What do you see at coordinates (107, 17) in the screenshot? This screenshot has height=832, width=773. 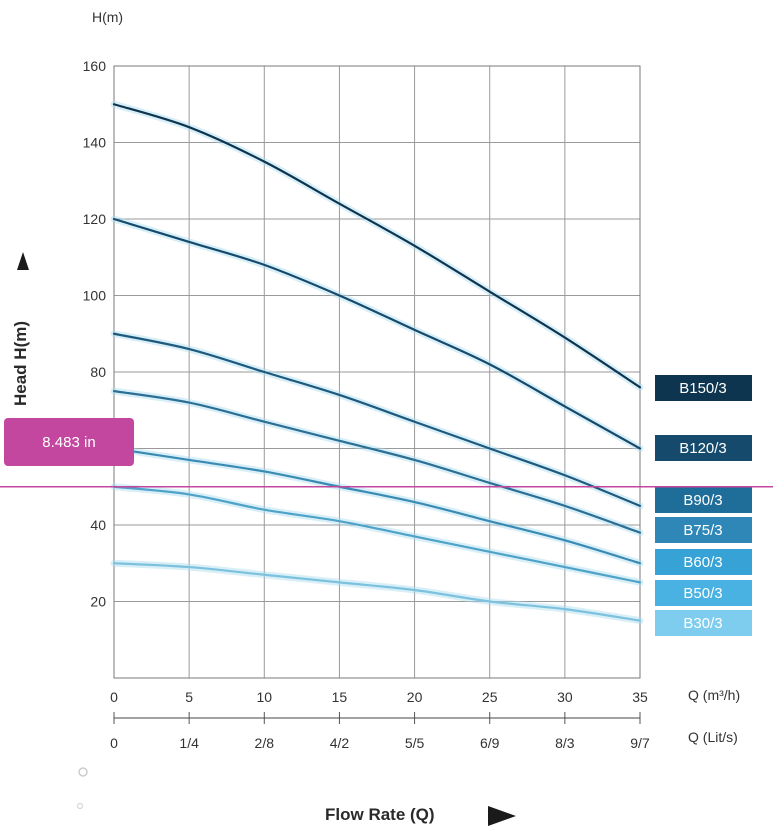 I see `y-axis-unit-label: H(m)` at bounding box center [107, 17].